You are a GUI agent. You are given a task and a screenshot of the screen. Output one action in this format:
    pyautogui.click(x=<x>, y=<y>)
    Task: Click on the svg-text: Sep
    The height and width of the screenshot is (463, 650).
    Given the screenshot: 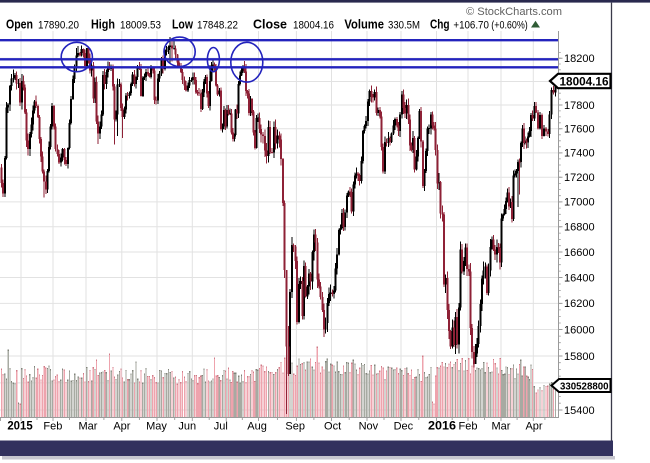 What is the action you would take?
    pyautogui.click(x=295, y=427)
    